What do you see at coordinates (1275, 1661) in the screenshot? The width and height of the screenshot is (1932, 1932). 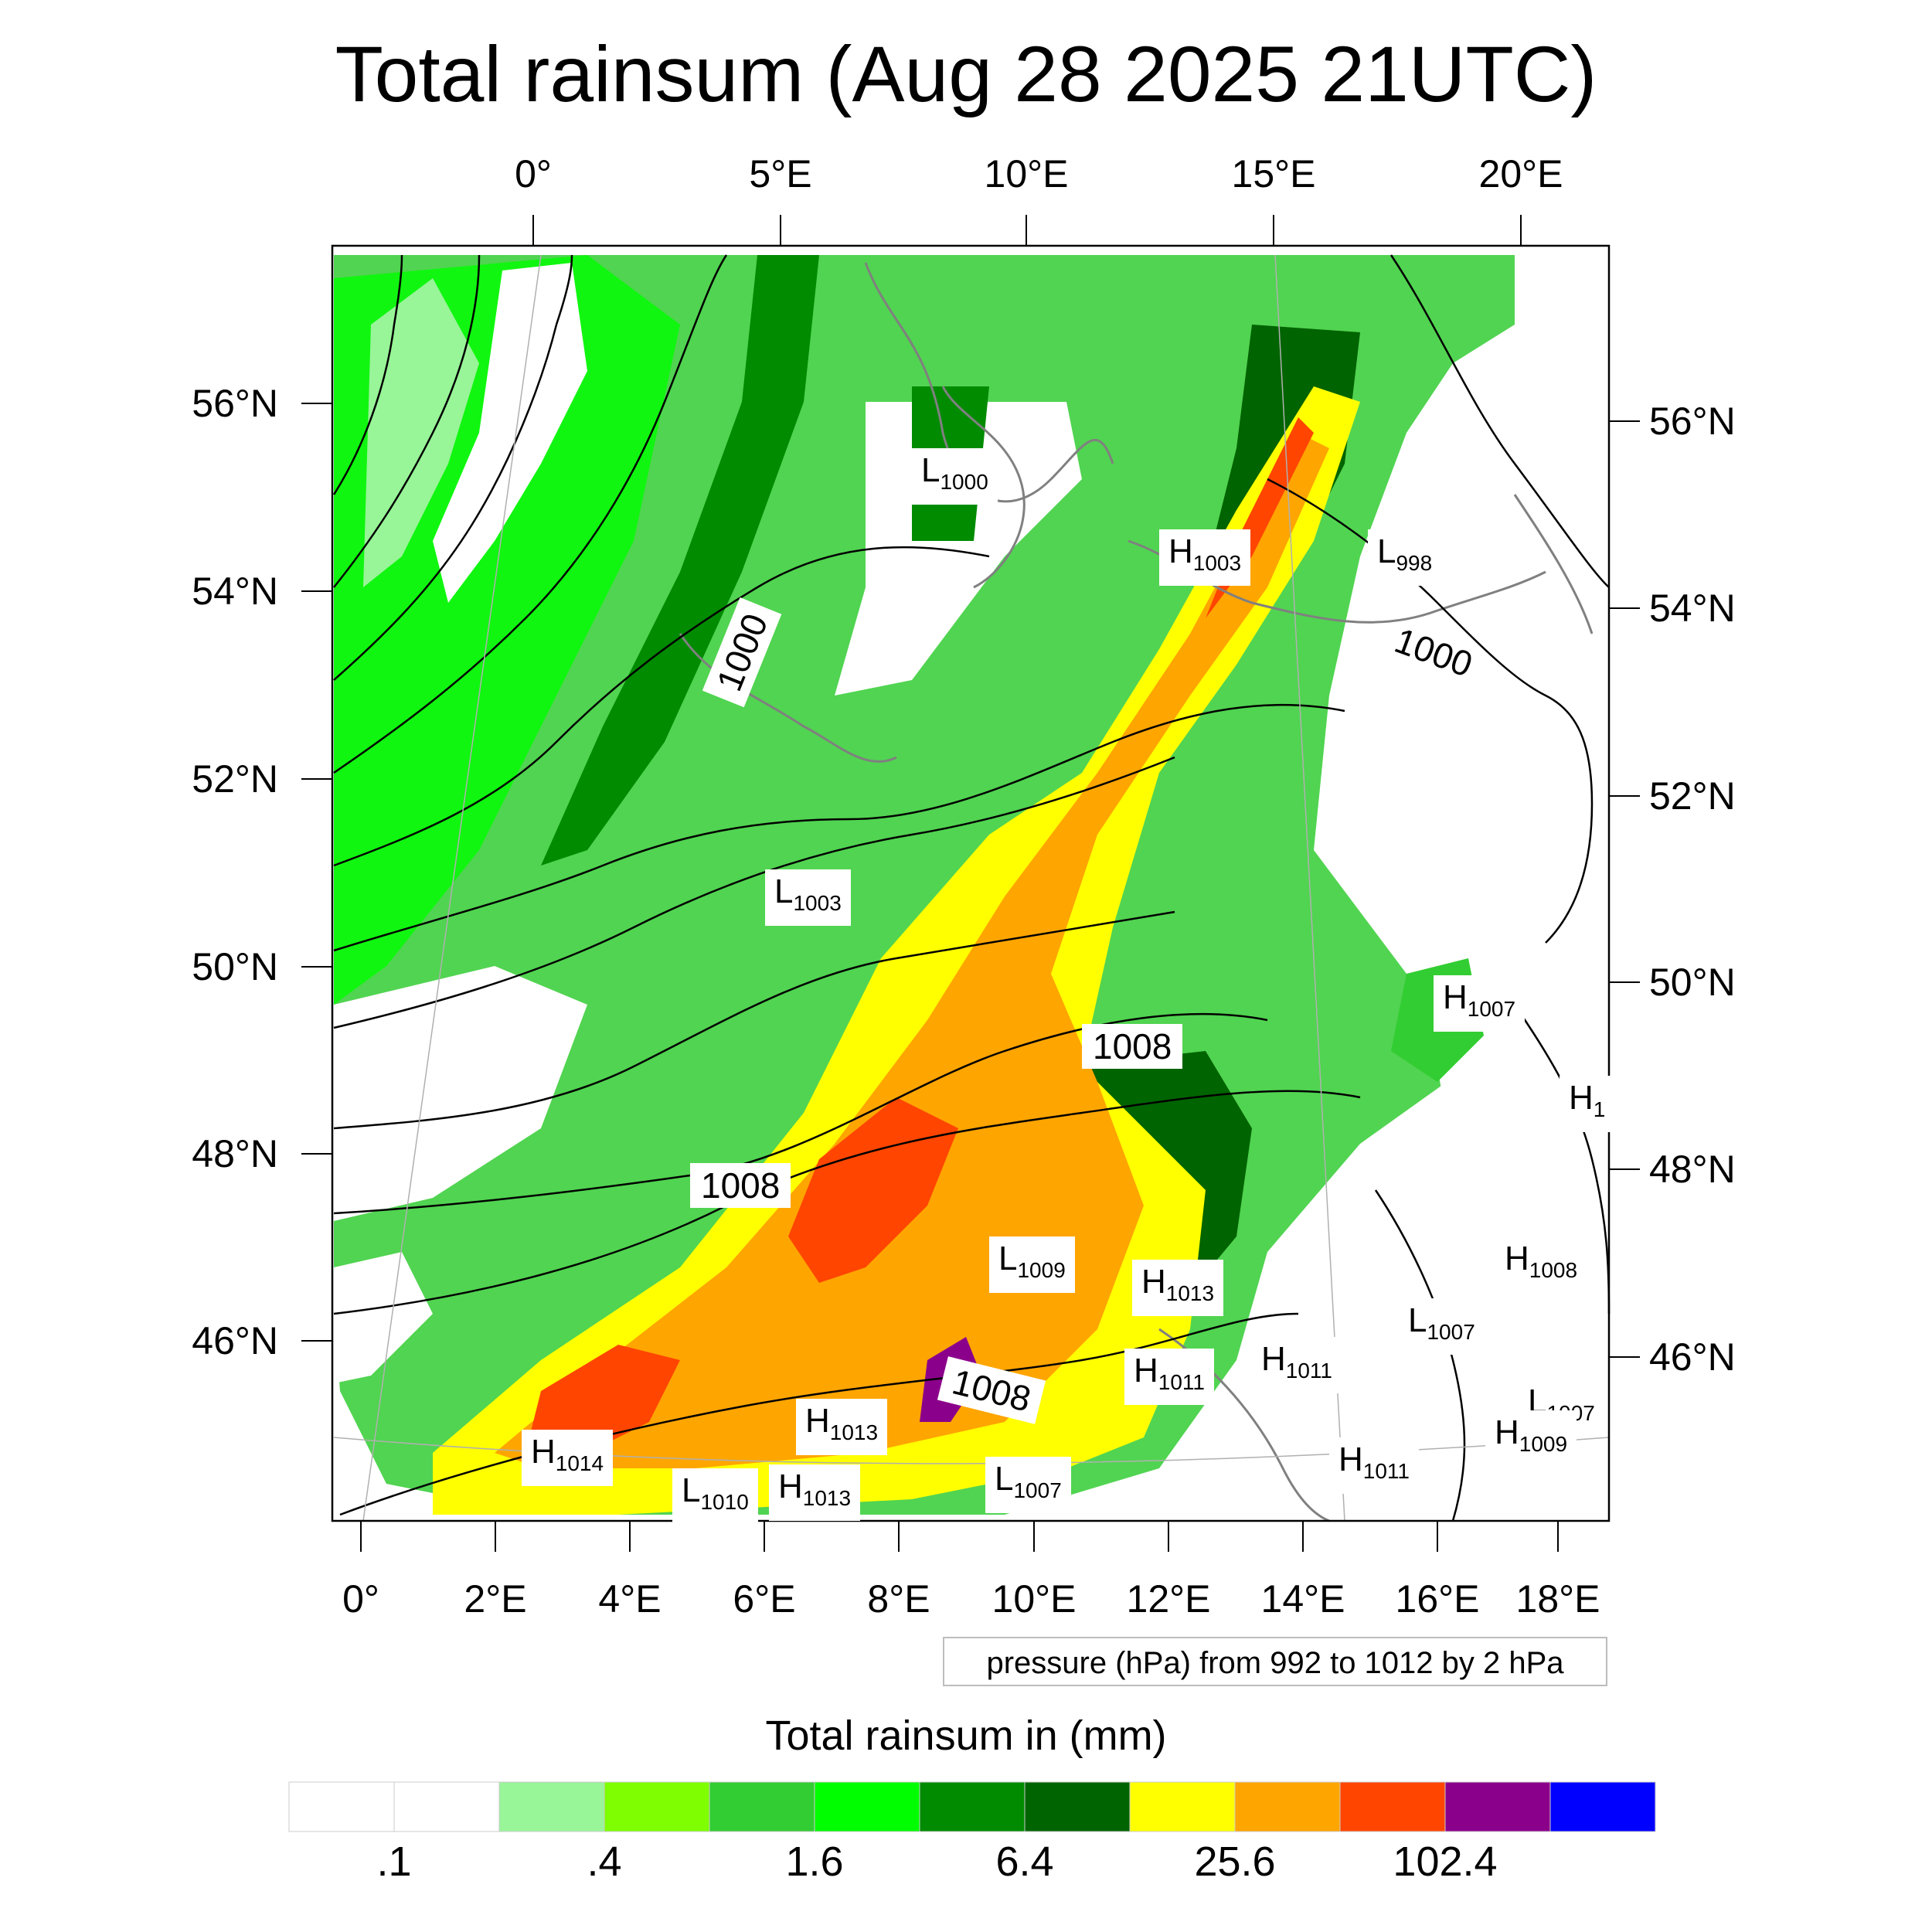 I see `contour-info-box: pressure (hPa) from 992 to 1012 by 2 hPa` at bounding box center [1275, 1661].